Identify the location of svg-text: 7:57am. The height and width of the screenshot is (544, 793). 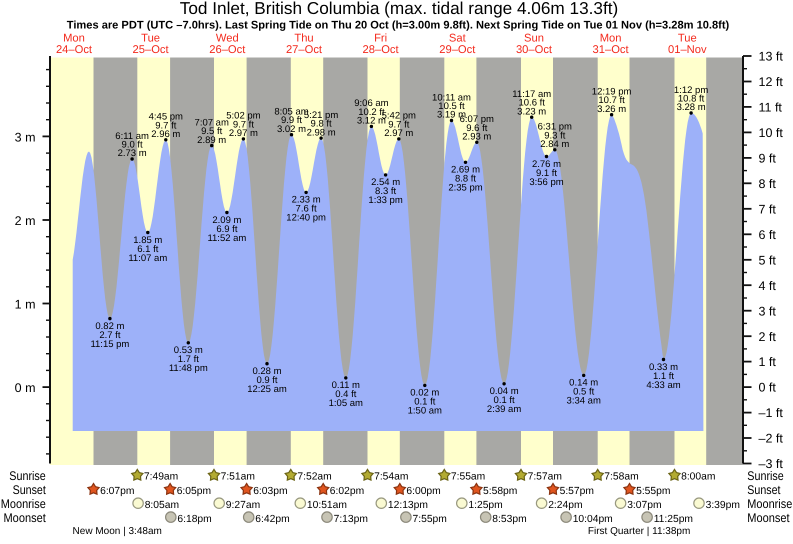
(545, 477).